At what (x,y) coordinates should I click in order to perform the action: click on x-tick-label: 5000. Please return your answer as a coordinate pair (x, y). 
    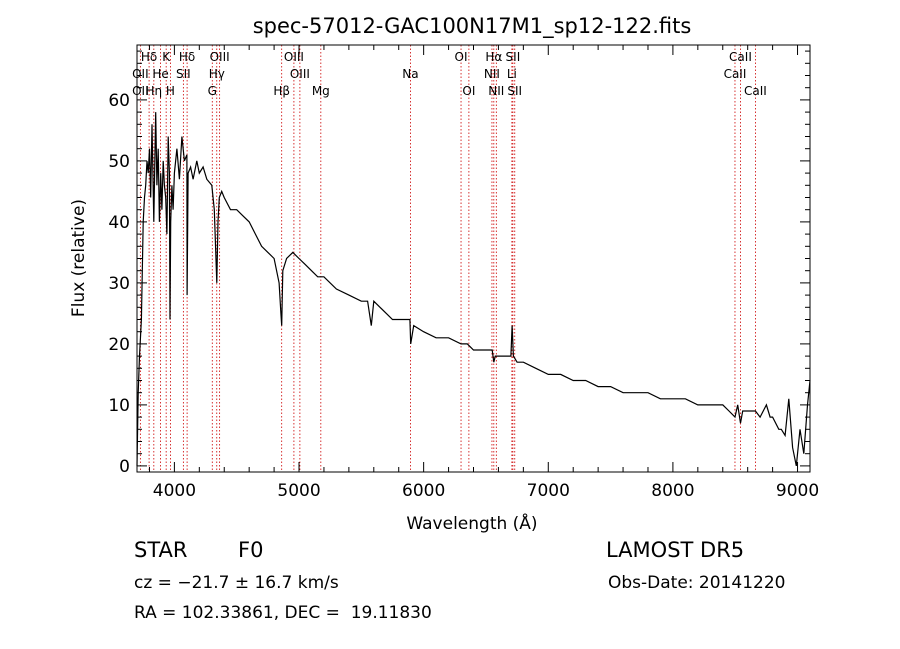
    Looking at the image, I should click on (298, 491).